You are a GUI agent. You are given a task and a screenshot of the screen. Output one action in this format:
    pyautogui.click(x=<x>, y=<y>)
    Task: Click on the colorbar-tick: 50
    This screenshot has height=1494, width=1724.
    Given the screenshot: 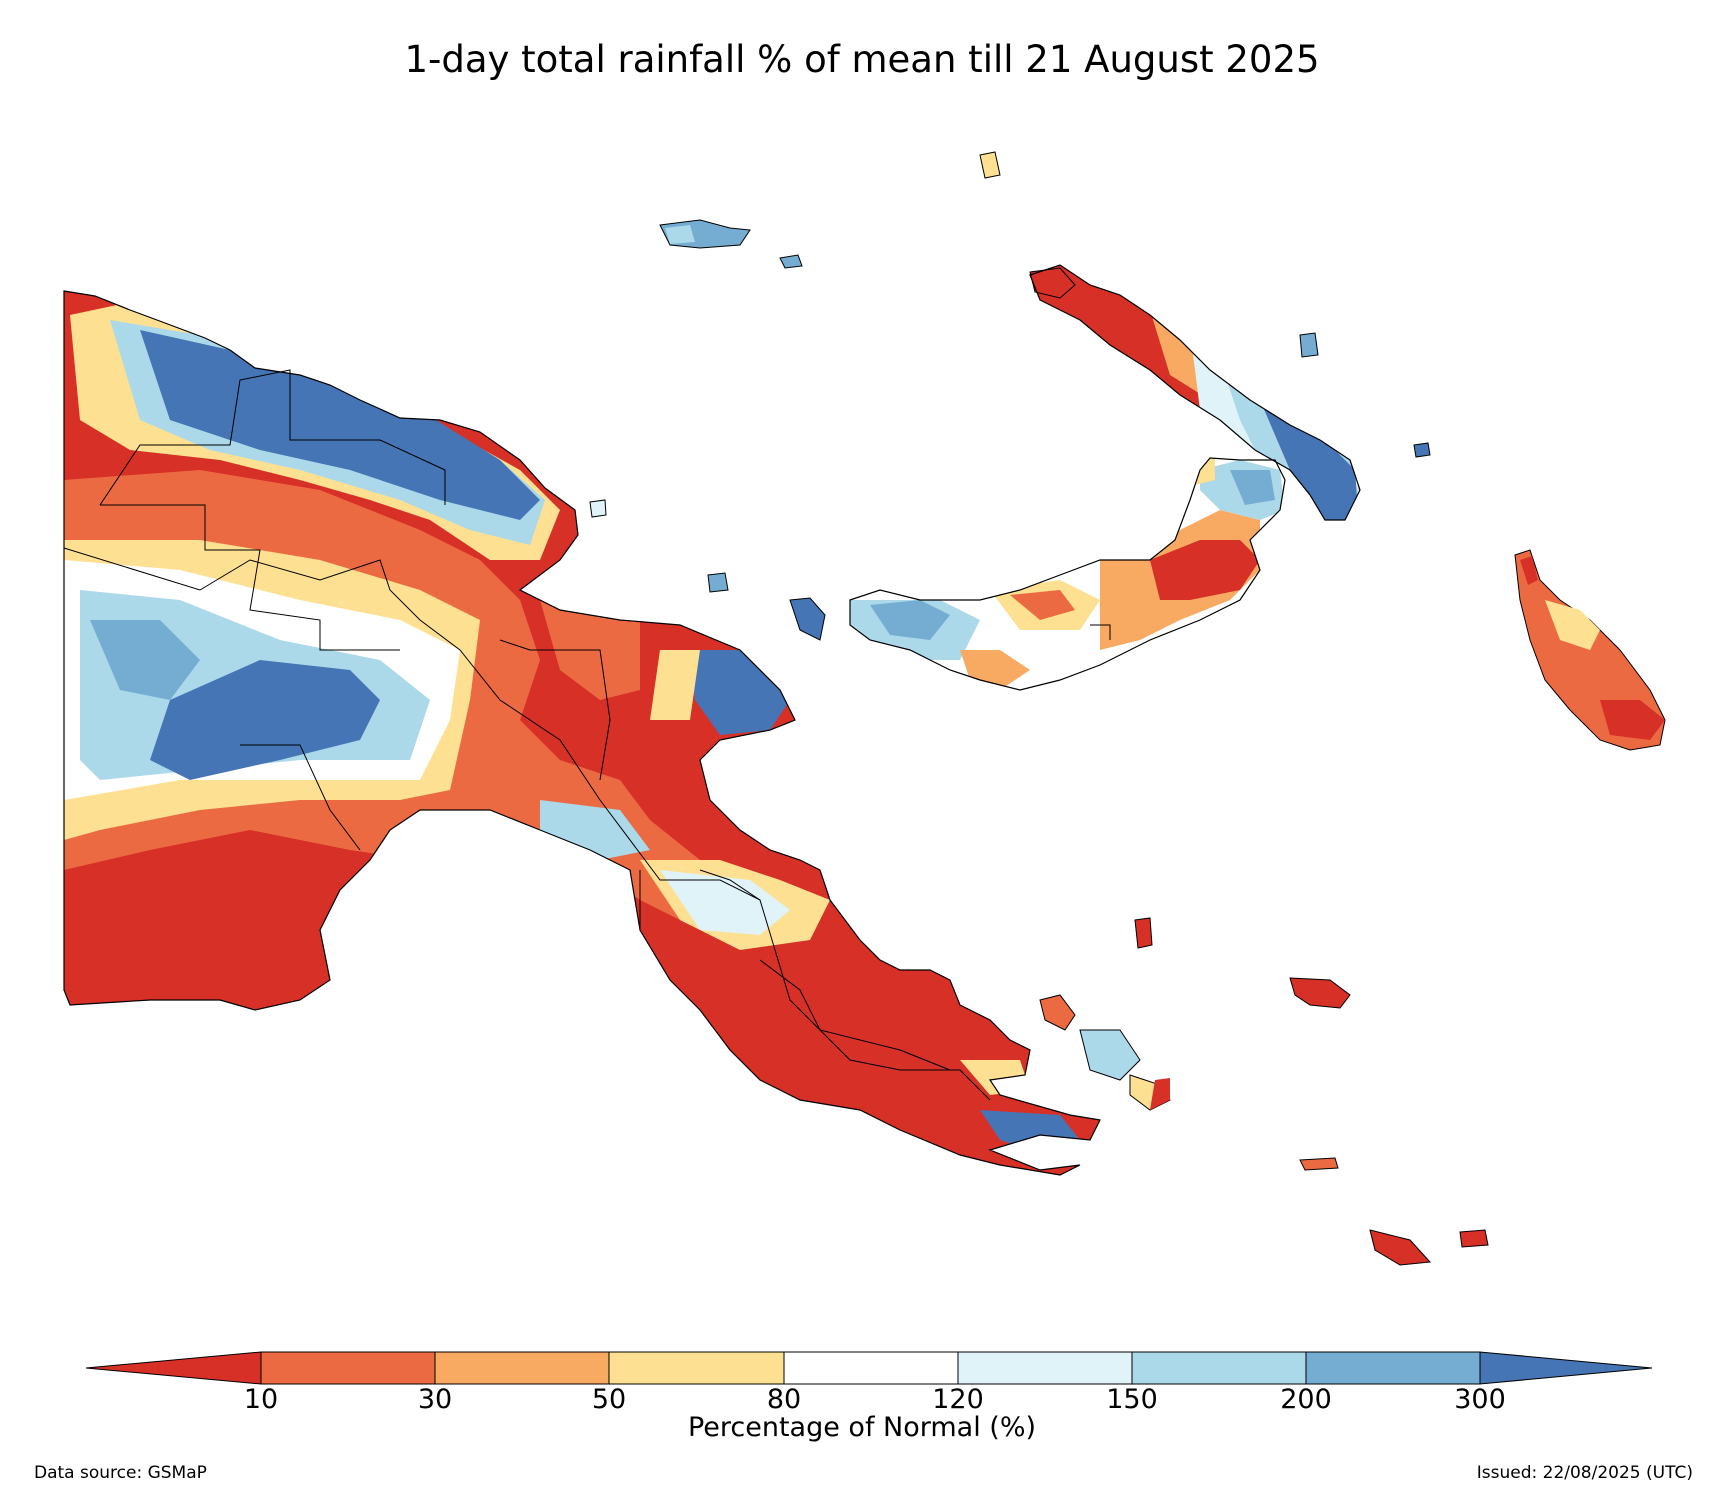 What is the action you would take?
    pyautogui.click(x=609, y=1399)
    